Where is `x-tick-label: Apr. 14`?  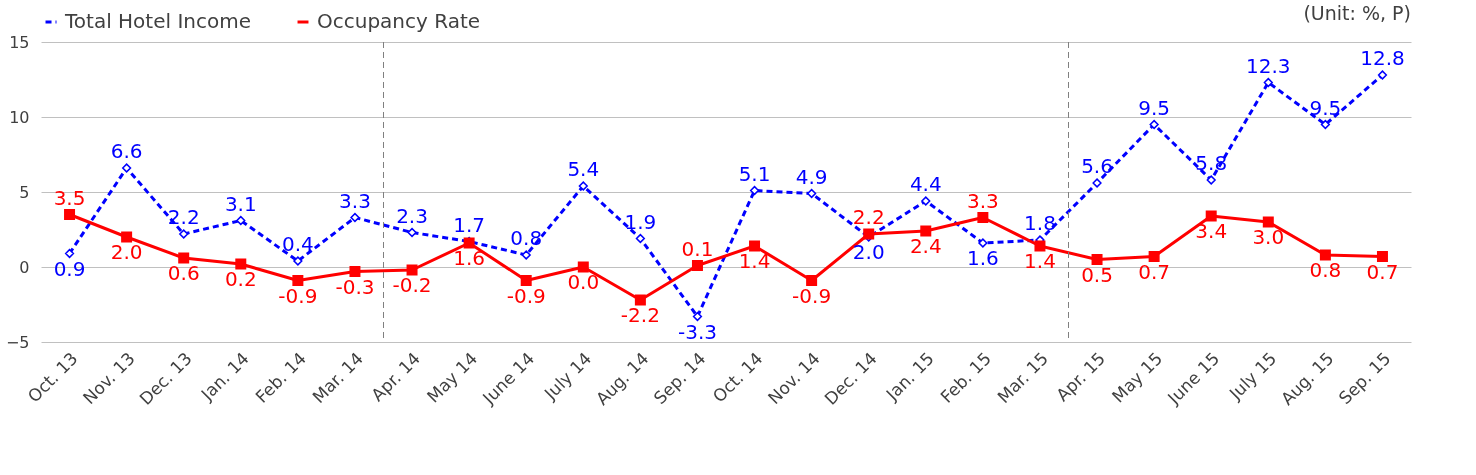
x-tick-label: Apr. 14 is located at coordinates (396, 377).